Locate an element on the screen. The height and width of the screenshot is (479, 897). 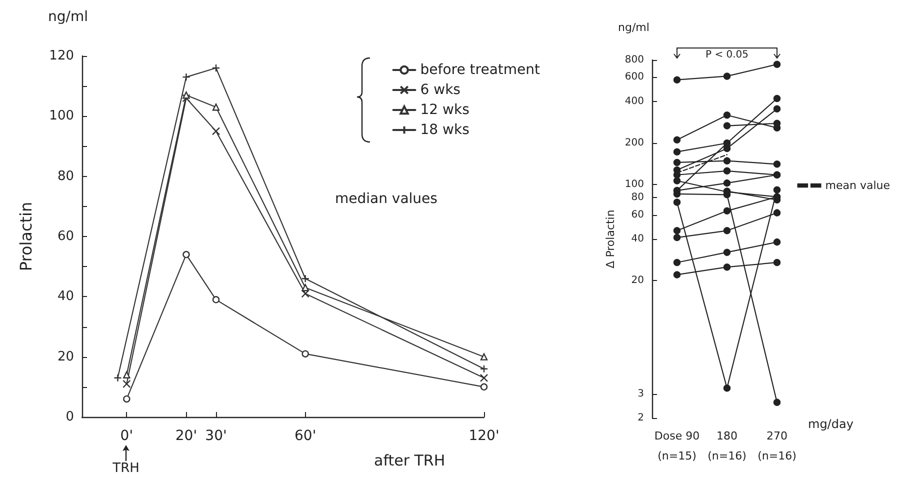
y-tick-label: 120 is located at coordinates (61, 56).